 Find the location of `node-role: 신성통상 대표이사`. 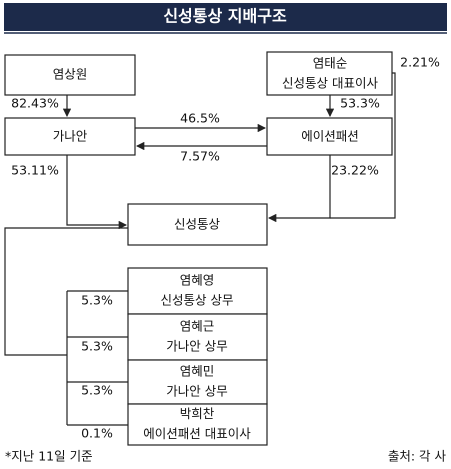

node-role: 신성통상 대표이사 is located at coordinates (330, 83).